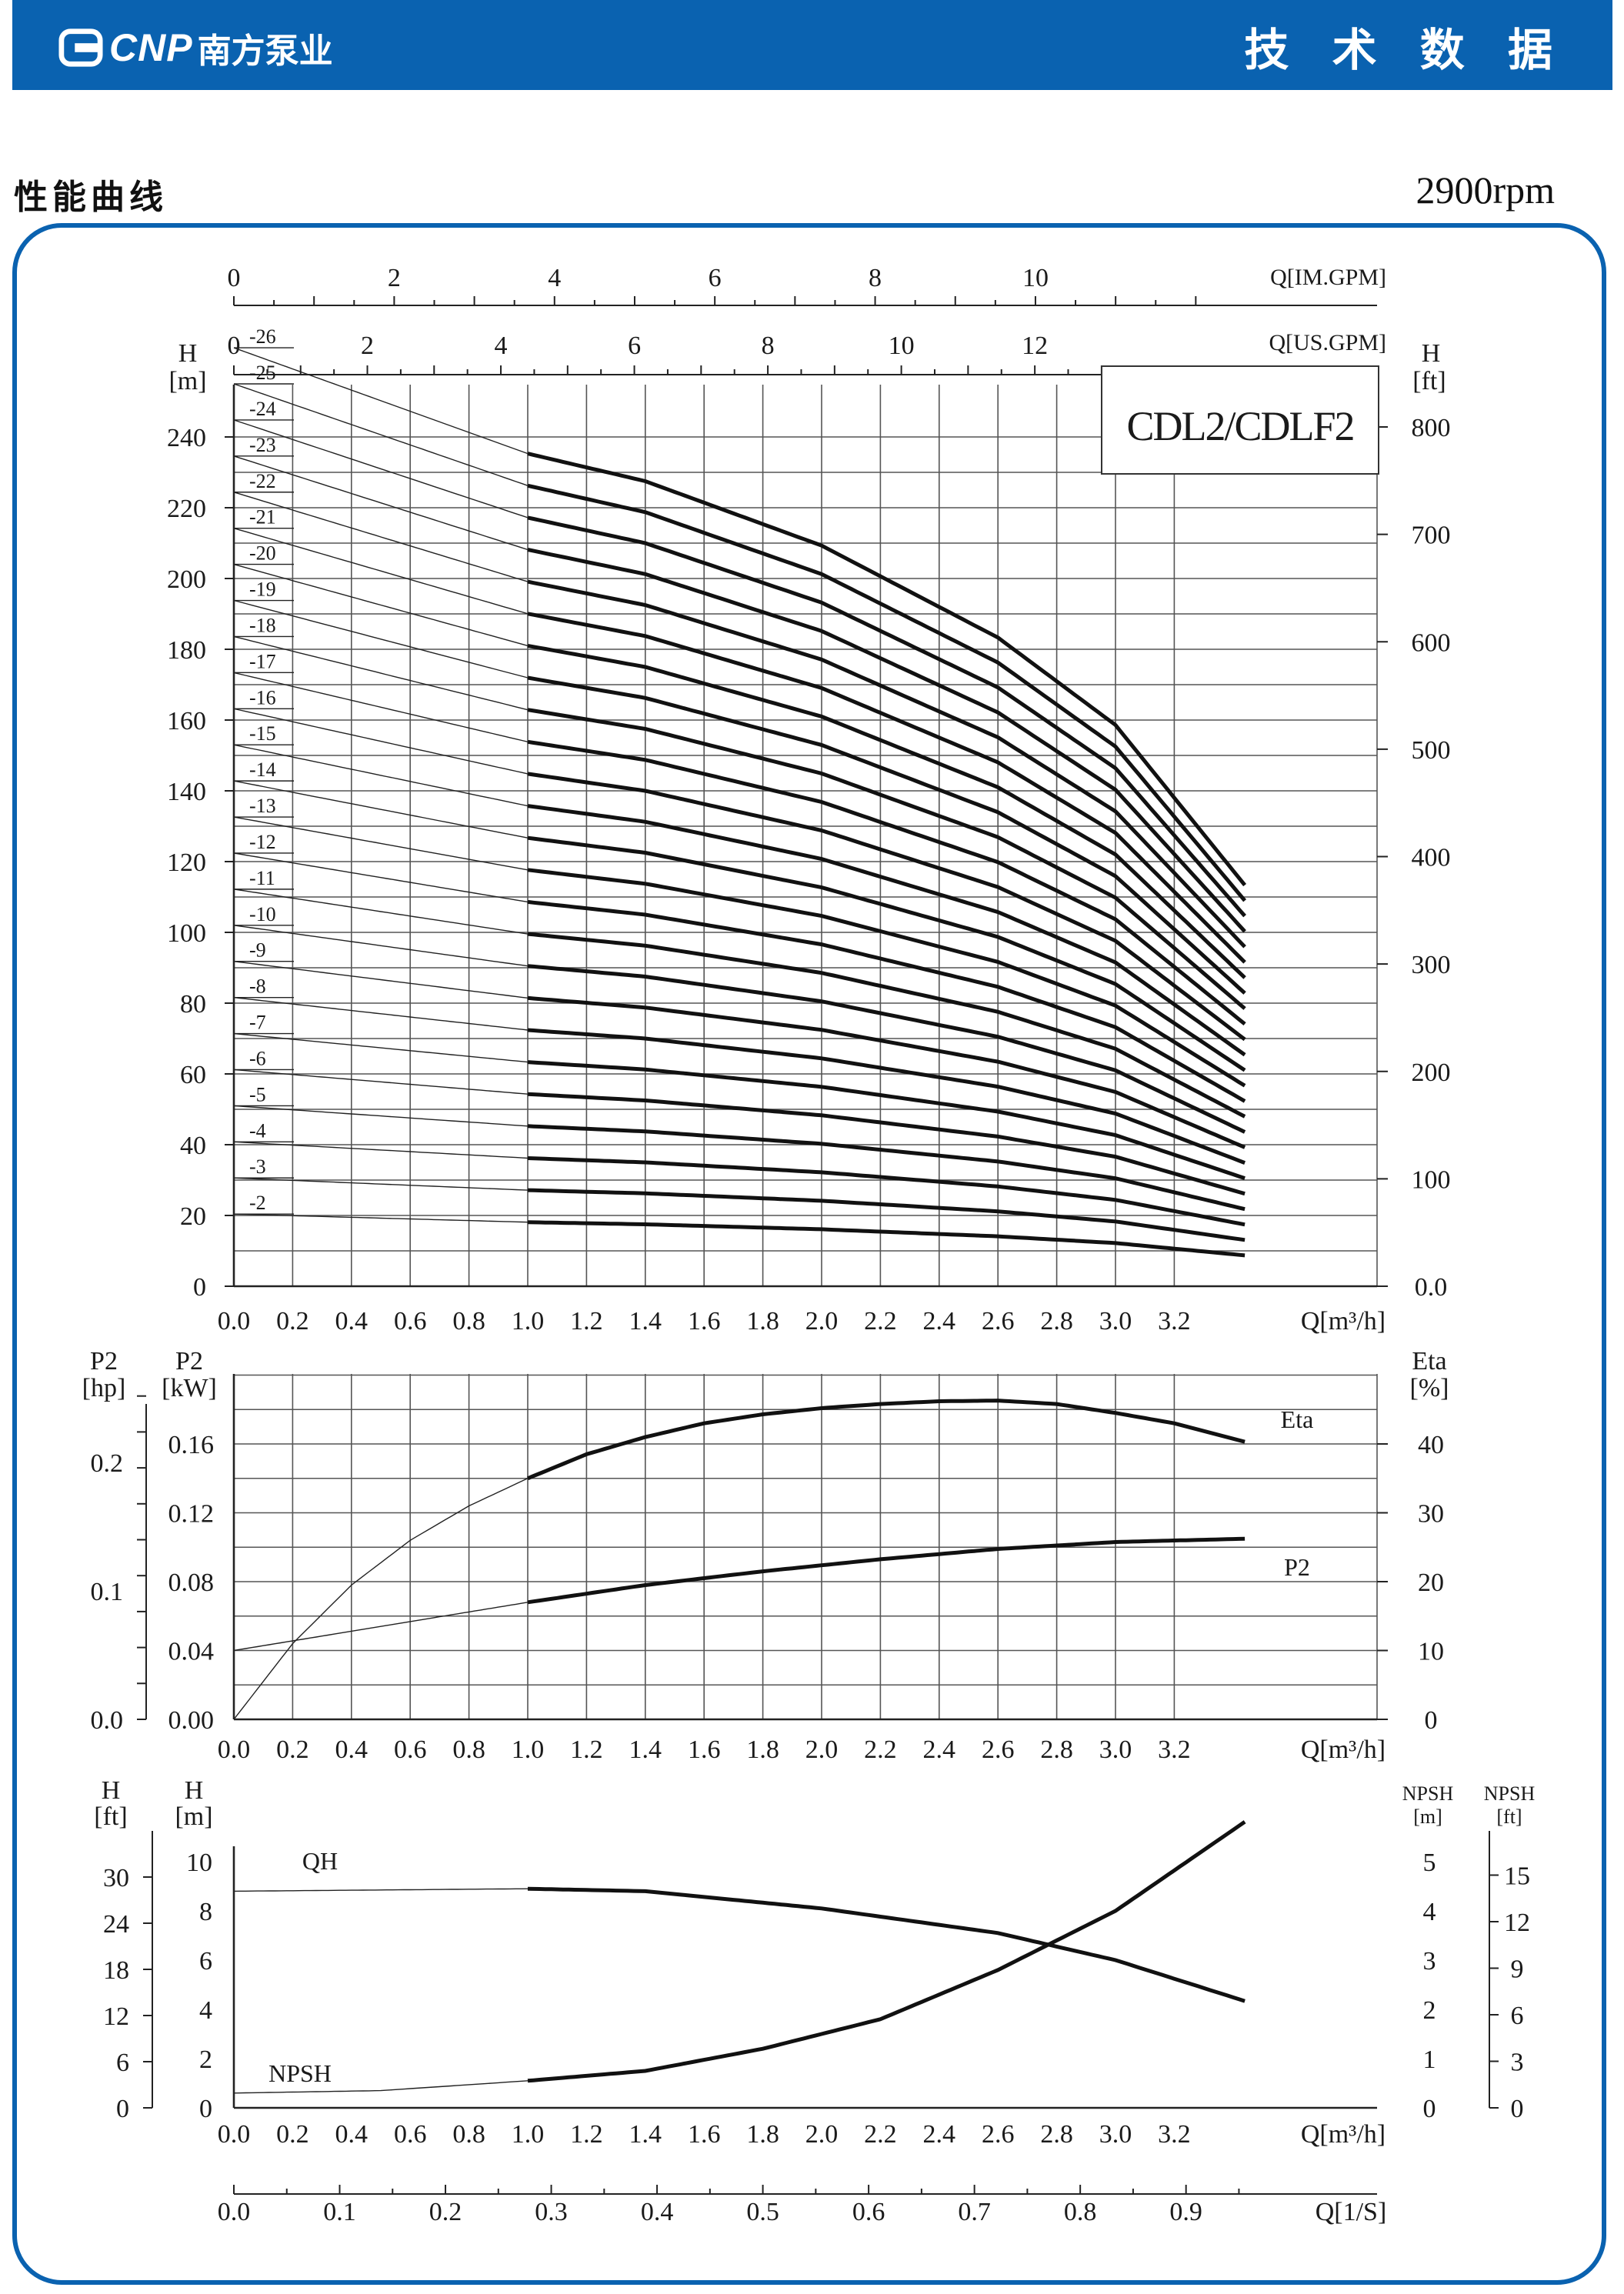  Describe the element at coordinates (704, 1750) in the screenshot. I see `x-tick-label: 1.6` at that location.